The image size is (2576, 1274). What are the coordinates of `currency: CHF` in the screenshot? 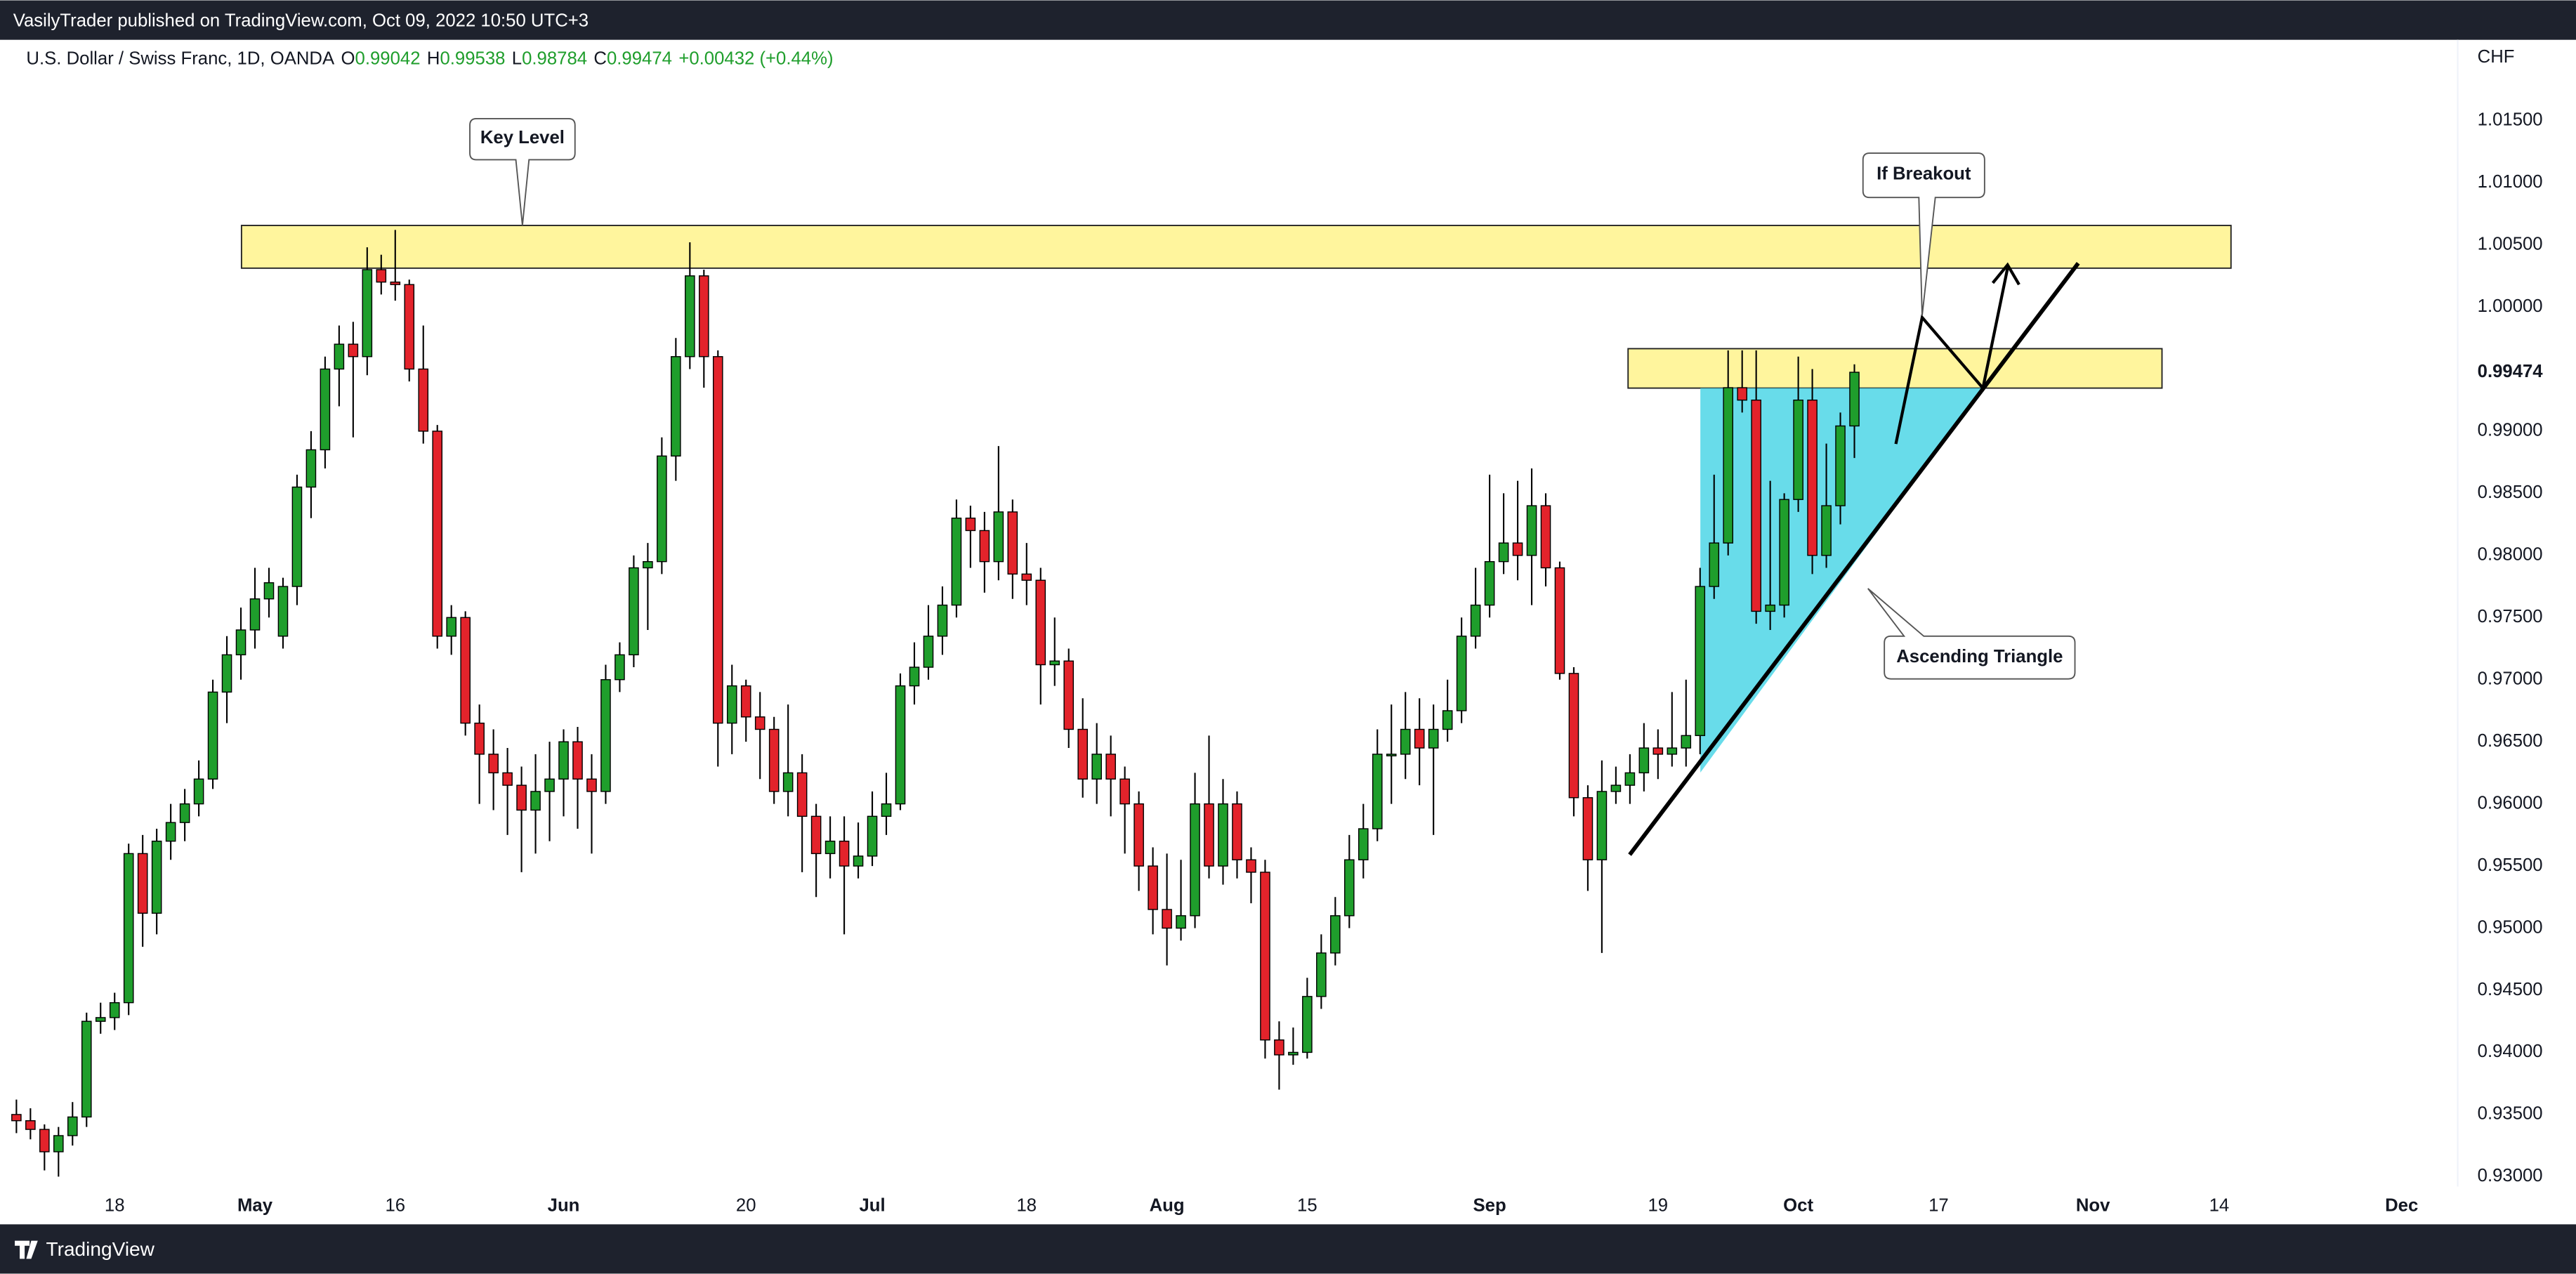 It's located at (2496, 57).